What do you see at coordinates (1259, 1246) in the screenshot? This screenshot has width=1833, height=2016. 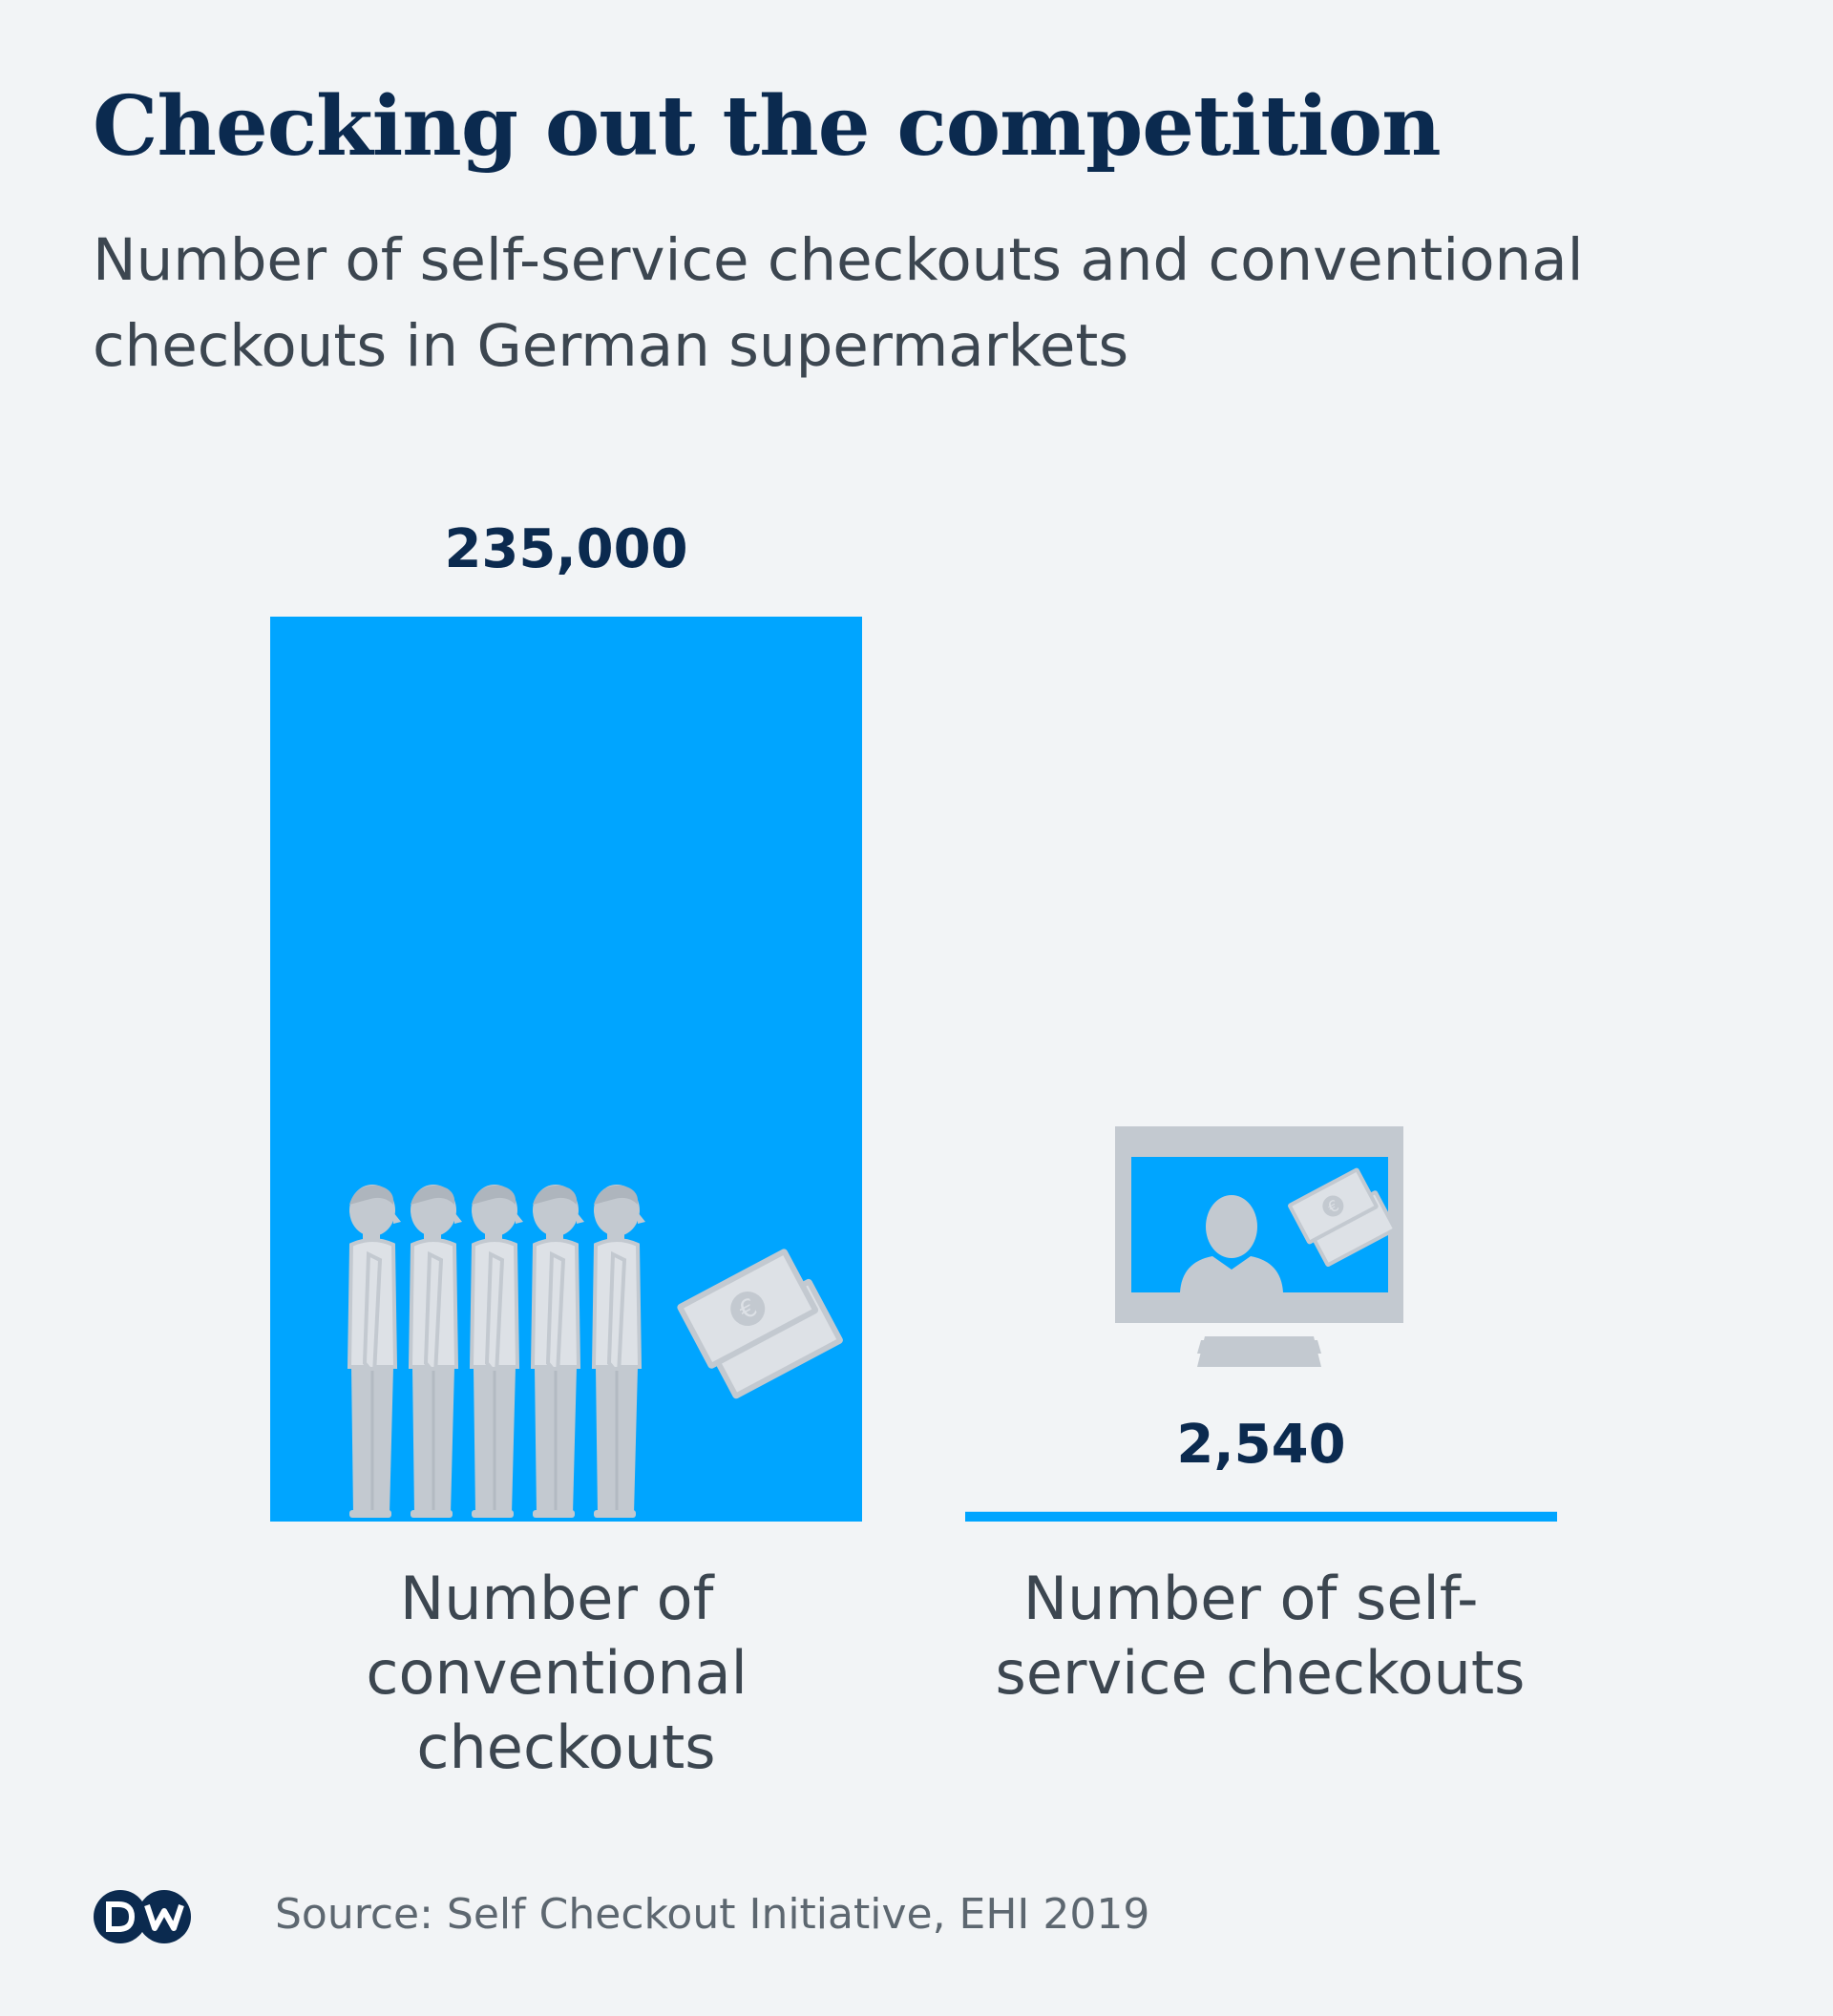 I see `self-checkout-monitor-icon: €` at bounding box center [1259, 1246].